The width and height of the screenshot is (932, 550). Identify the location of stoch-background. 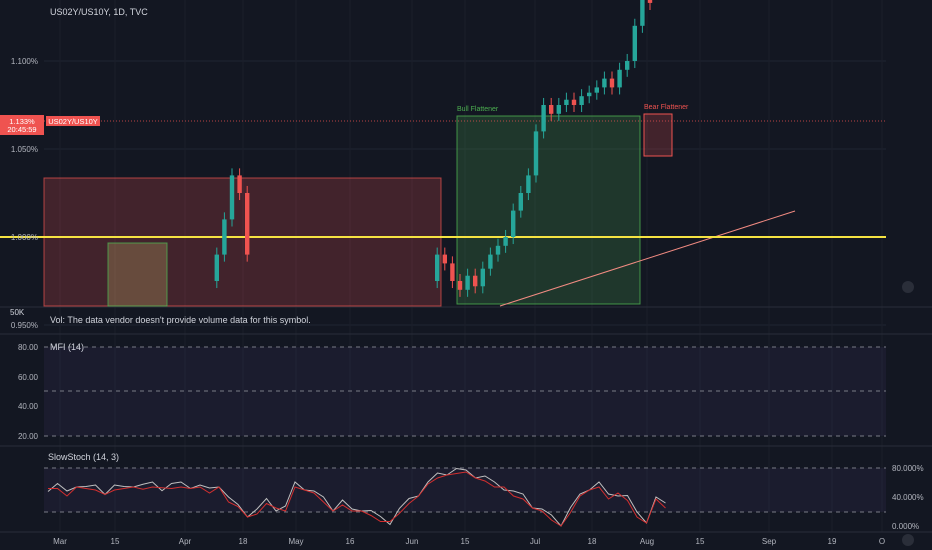
(465, 490).